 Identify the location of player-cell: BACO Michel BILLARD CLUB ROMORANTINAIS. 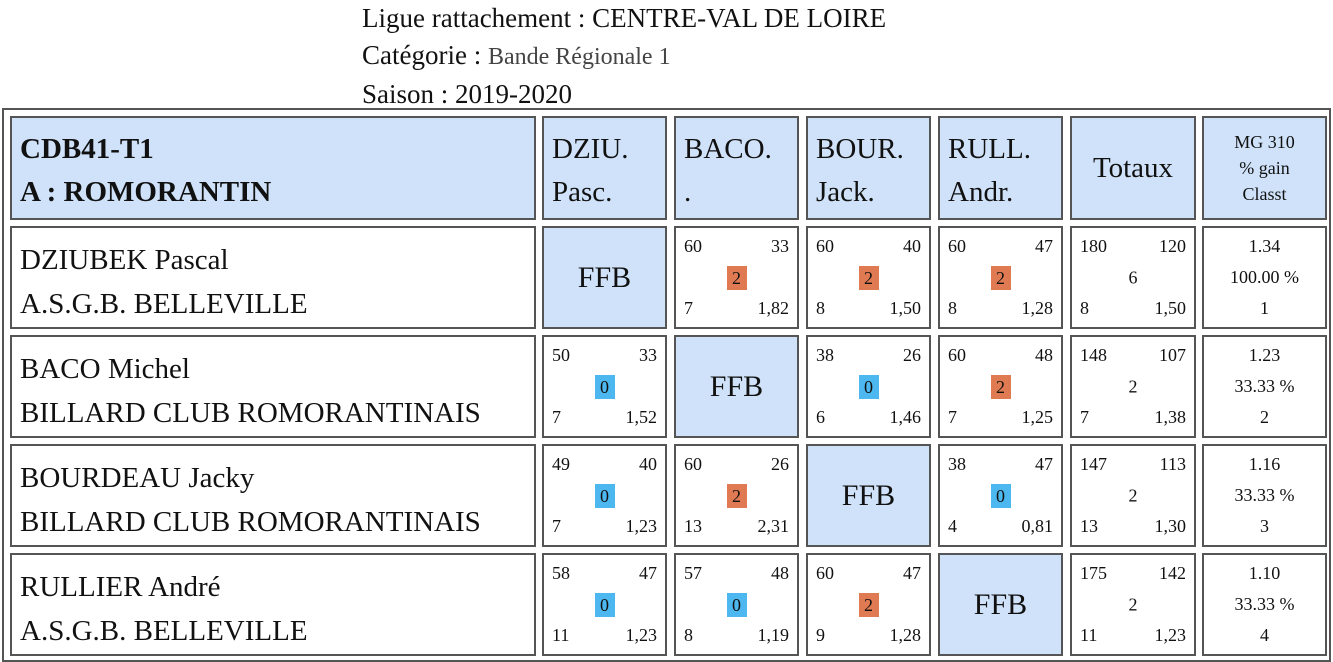
(273, 386).